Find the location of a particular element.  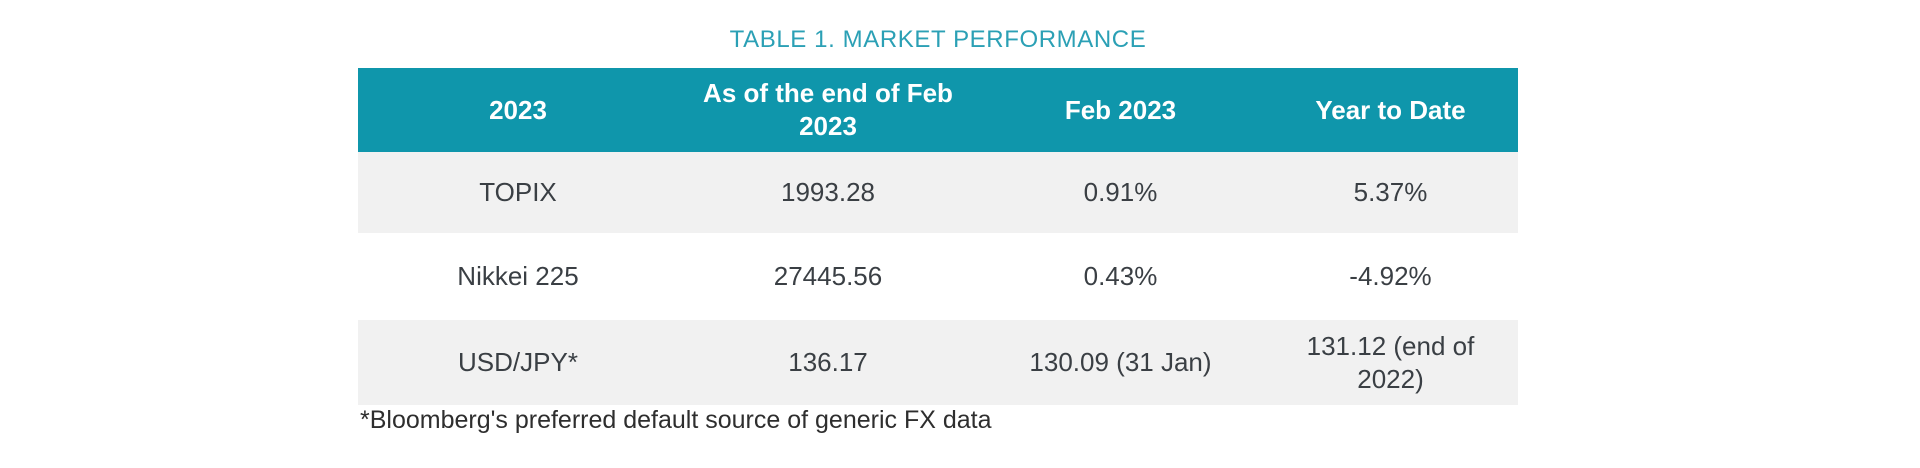

table-row-nikkei-225: Nikkei 225 27445.56 0.43% -4.92% is located at coordinates (938, 276).